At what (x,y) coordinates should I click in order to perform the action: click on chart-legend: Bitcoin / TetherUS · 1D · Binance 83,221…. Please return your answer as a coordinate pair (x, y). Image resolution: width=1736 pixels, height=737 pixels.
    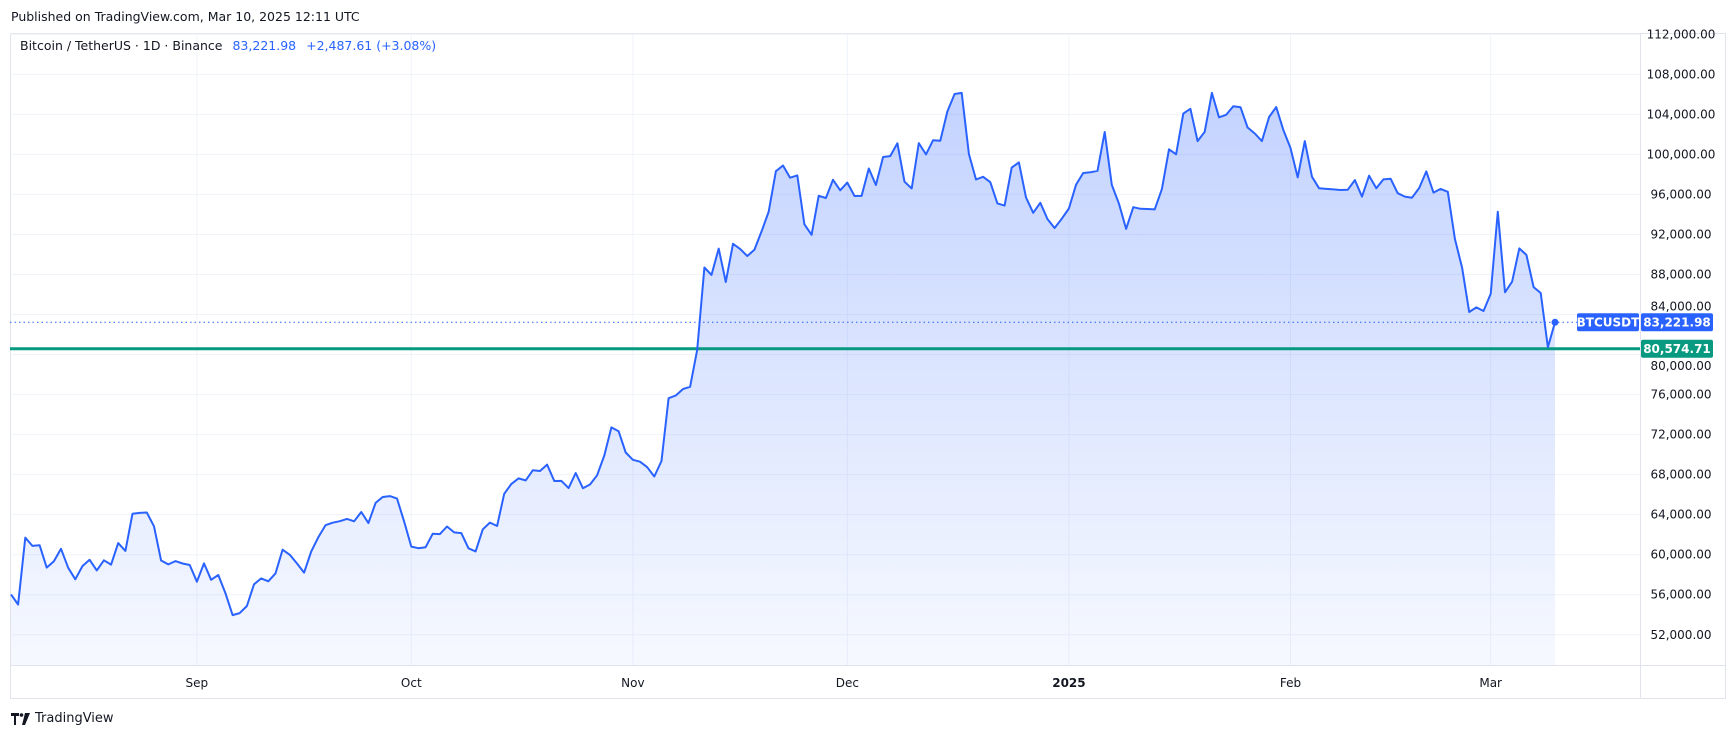
    Looking at the image, I should click on (228, 45).